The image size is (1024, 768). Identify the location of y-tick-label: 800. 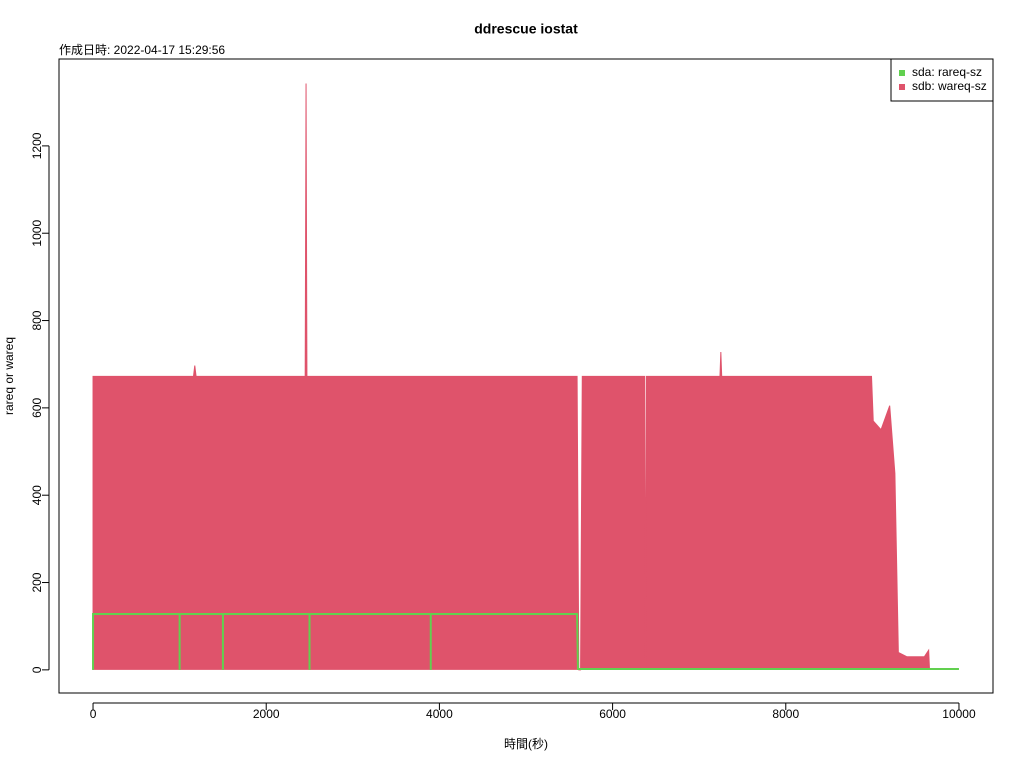
(37, 320).